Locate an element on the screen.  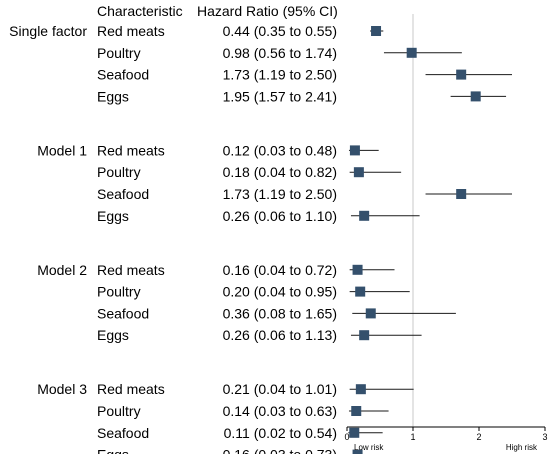
x-tick-label: 3 is located at coordinates (544, 437).